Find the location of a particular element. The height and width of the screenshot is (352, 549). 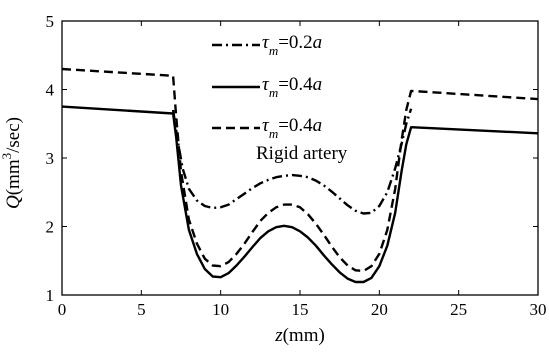

legend-entry-2: τm=0.4a is located at coordinates (292, 87).